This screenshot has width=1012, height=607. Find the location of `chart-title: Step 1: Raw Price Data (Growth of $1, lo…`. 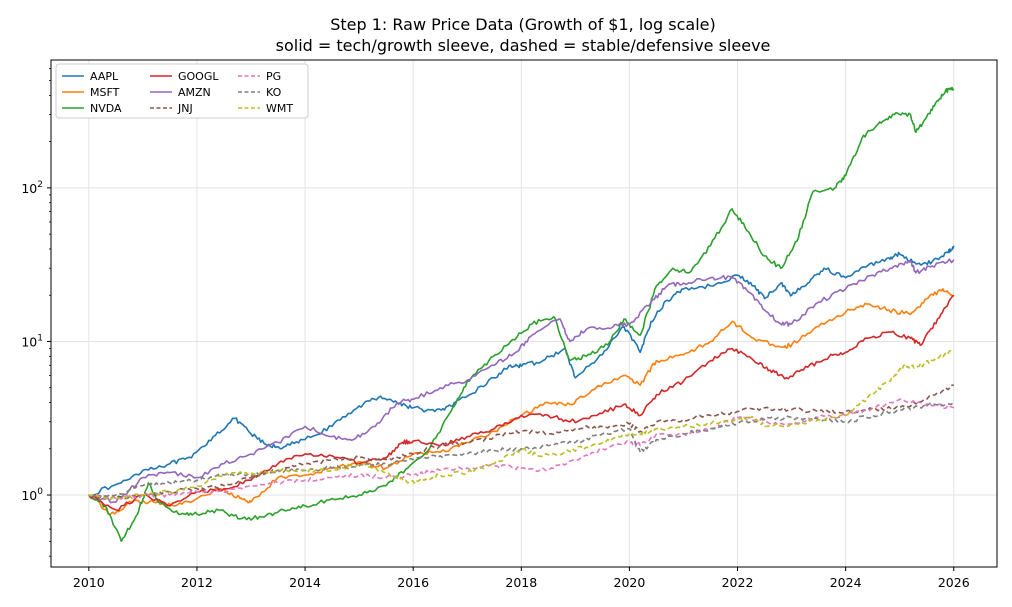

chart-title: Step 1: Raw Price Data (Growth of $1, lo… is located at coordinates (523, 24).